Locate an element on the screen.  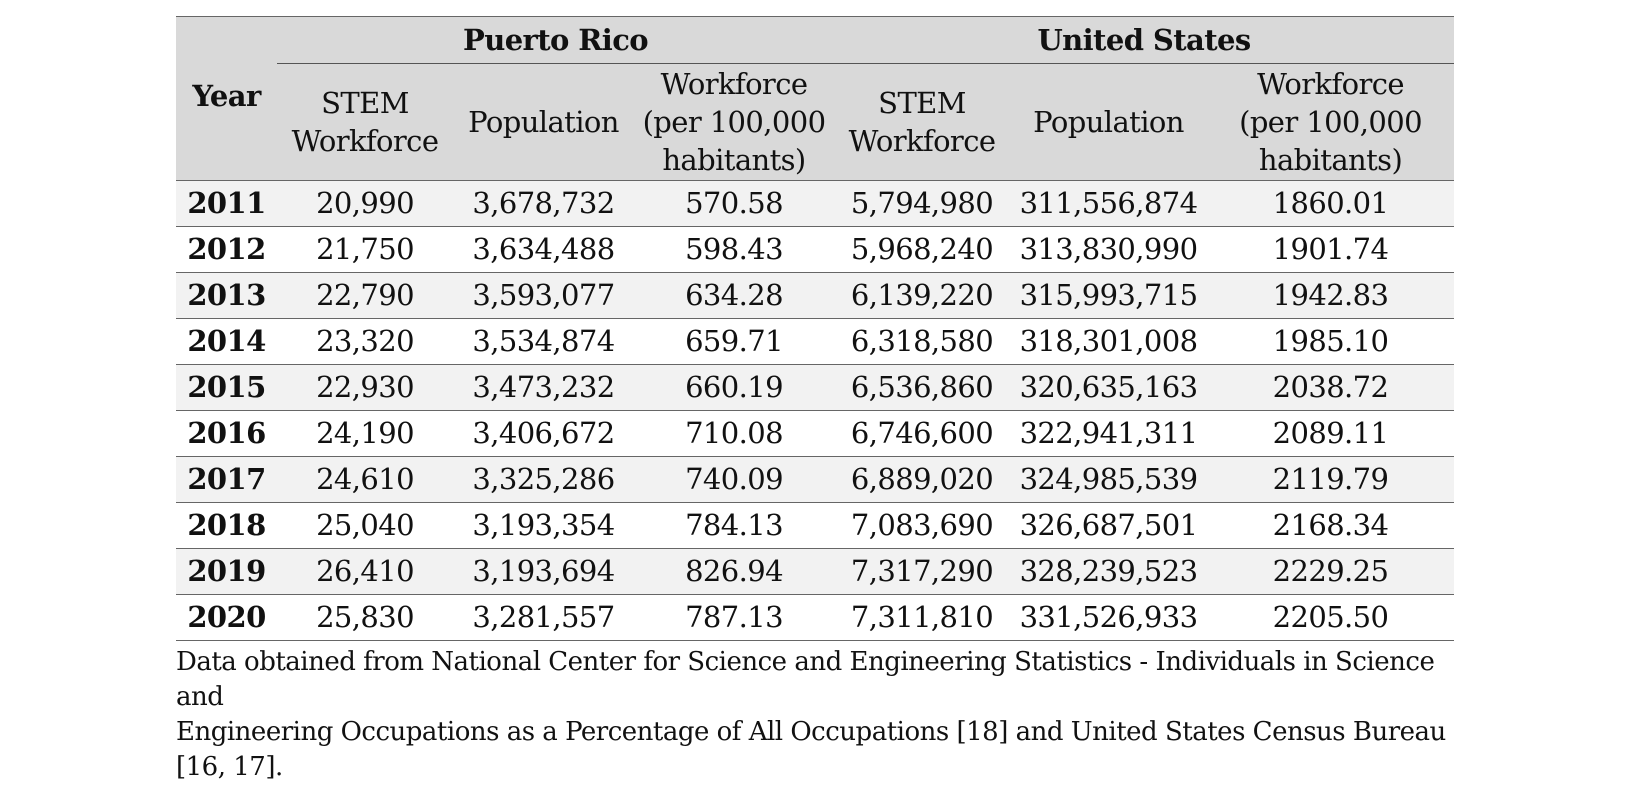
pr-stem-cell: 22,790 is located at coordinates (365, 295).